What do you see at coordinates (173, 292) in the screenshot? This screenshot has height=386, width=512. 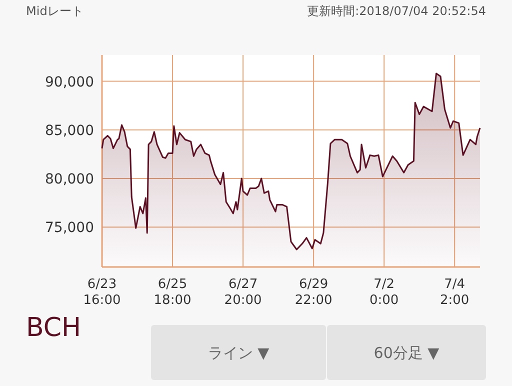 I see `x-tick-label: 6/25 18:00` at bounding box center [173, 292].